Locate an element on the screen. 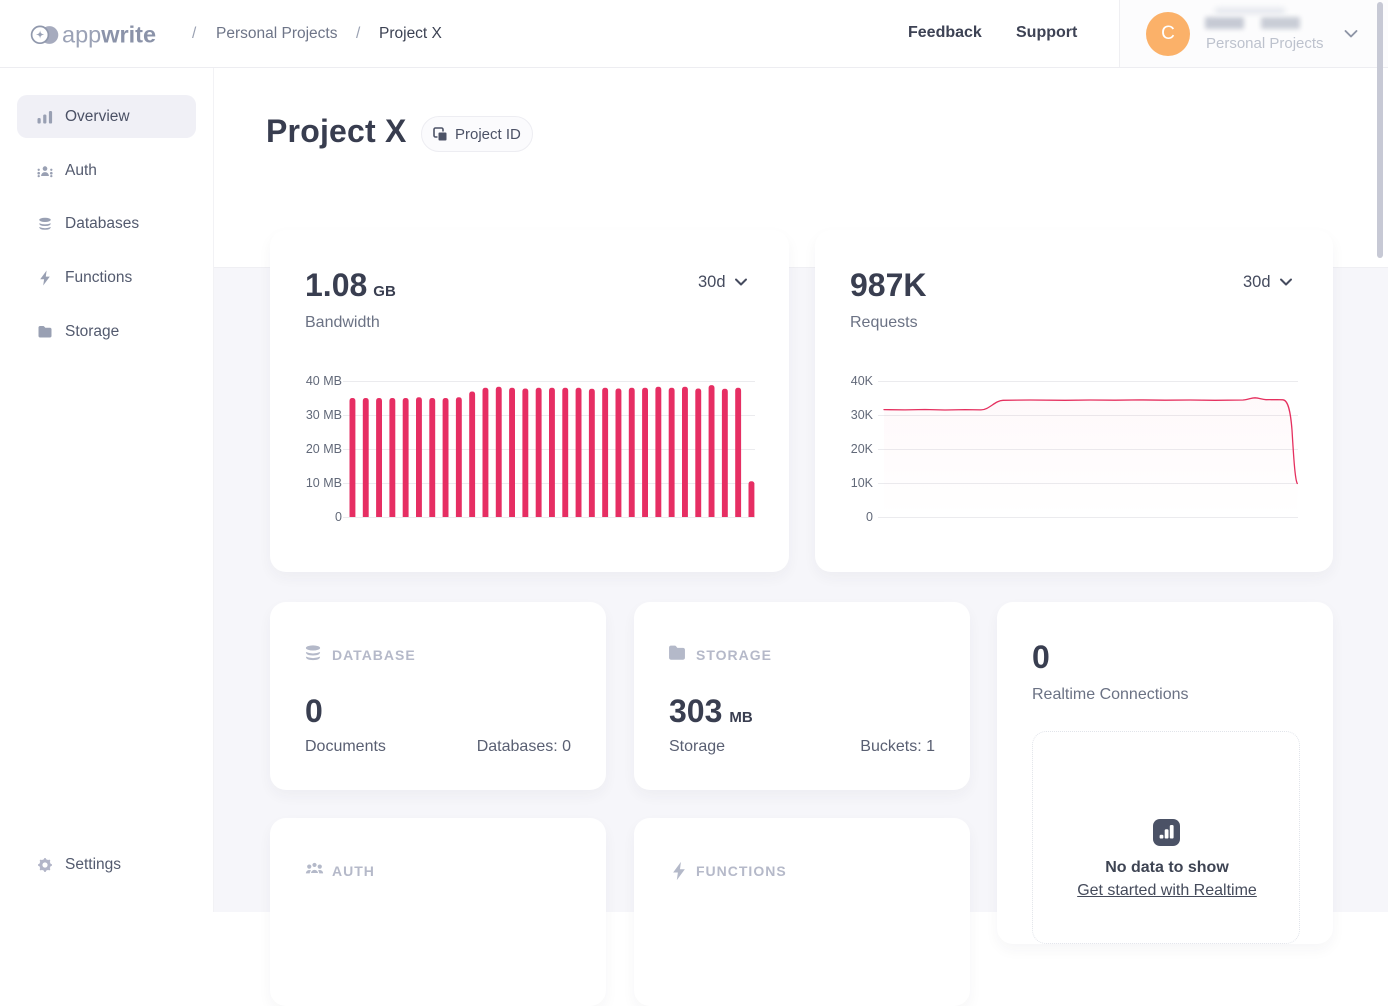  svg-text: appwrite is located at coordinates (109, 35).